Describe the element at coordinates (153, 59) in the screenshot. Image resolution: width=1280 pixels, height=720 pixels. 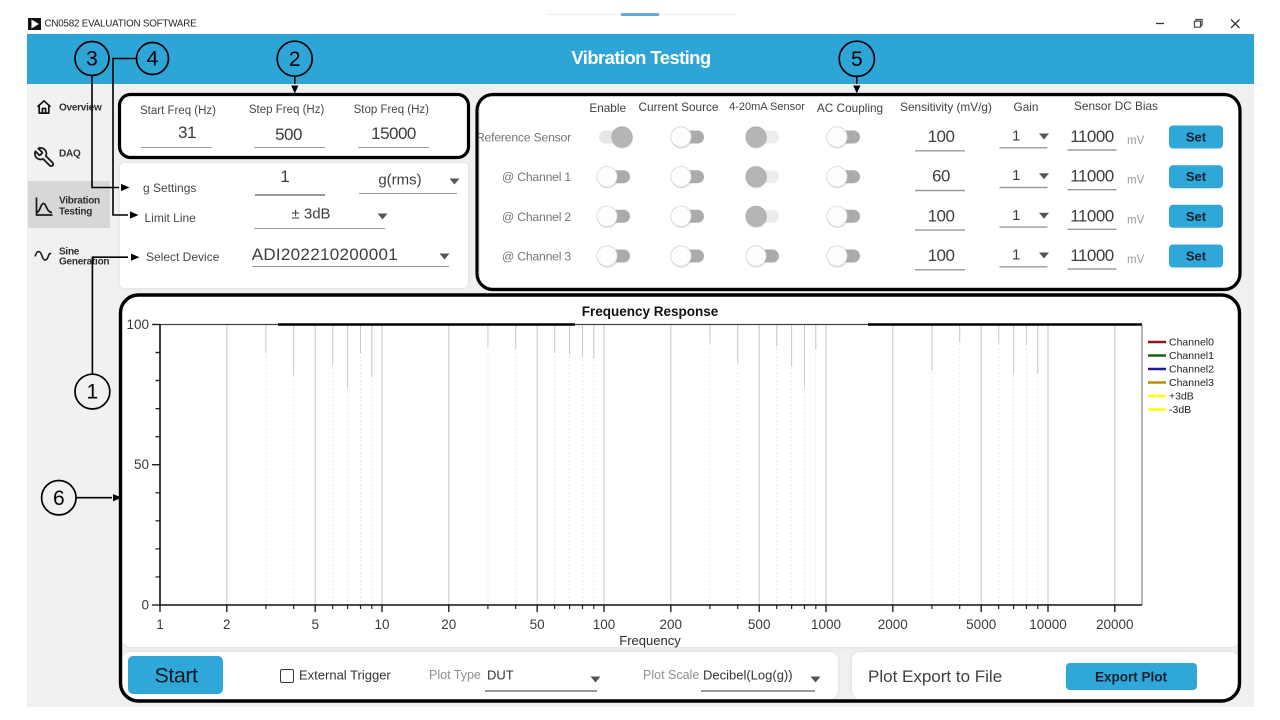
I see `svg-text: 4` at that location.